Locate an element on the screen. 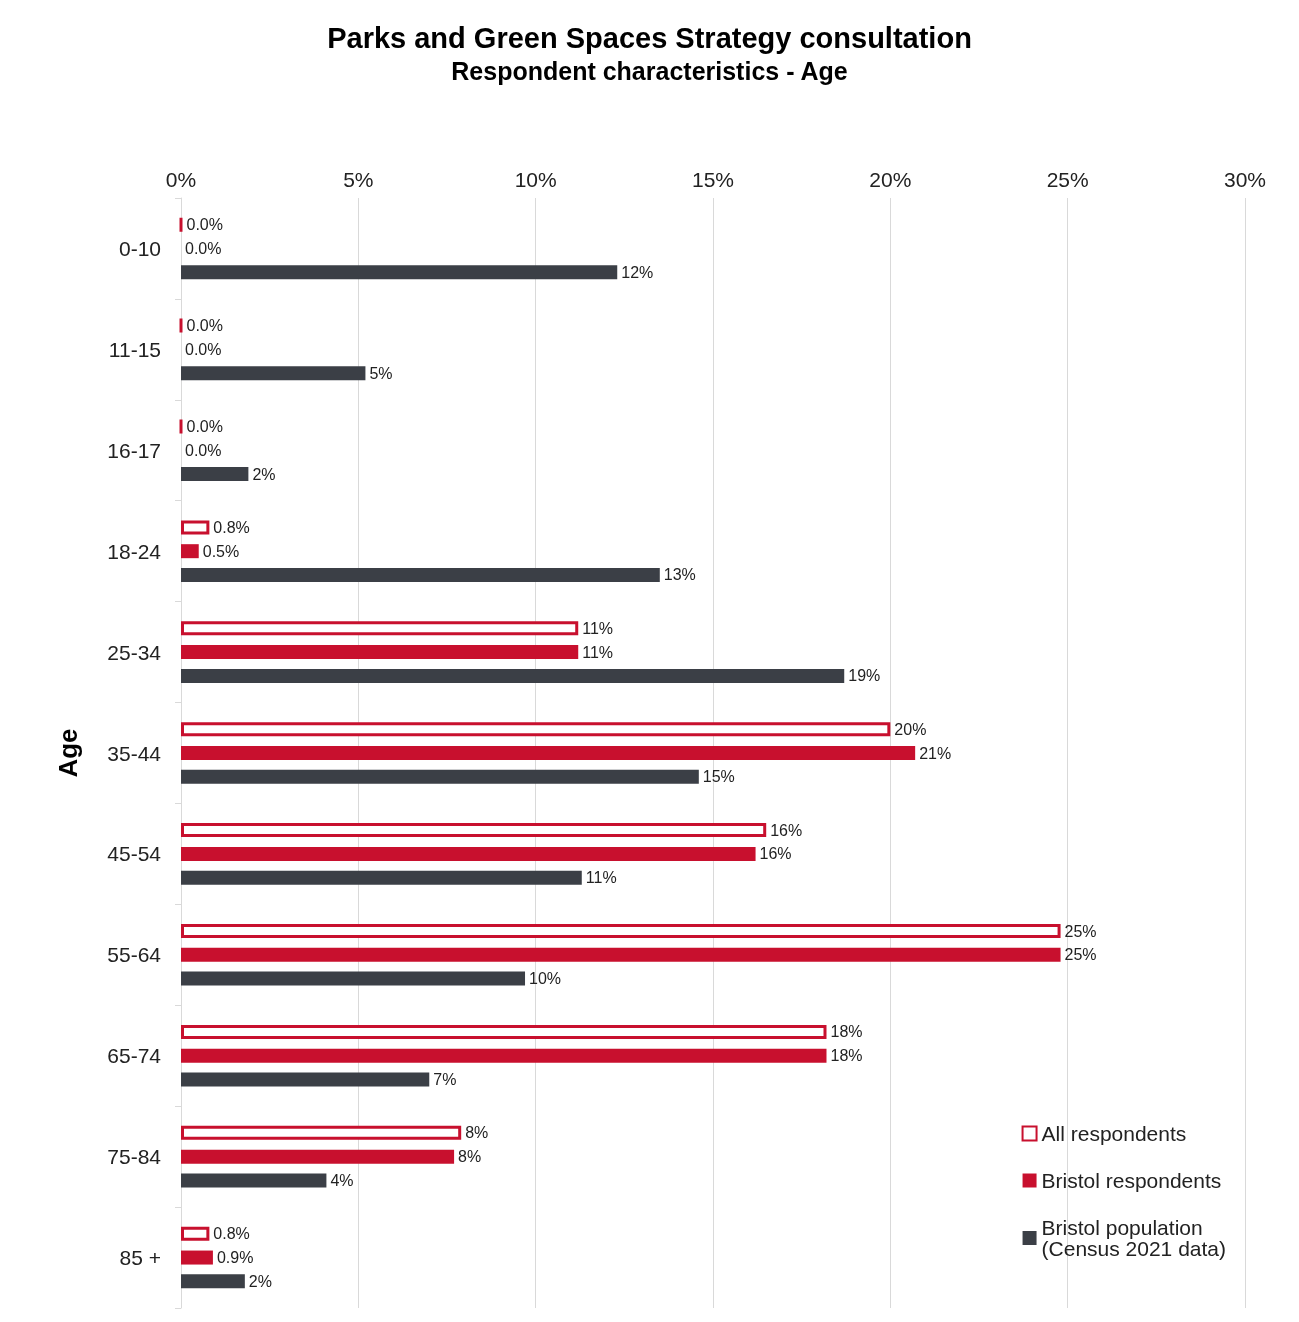 The width and height of the screenshot is (1299, 1322). y-tick-label: 65-74 is located at coordinates (134, 1056).